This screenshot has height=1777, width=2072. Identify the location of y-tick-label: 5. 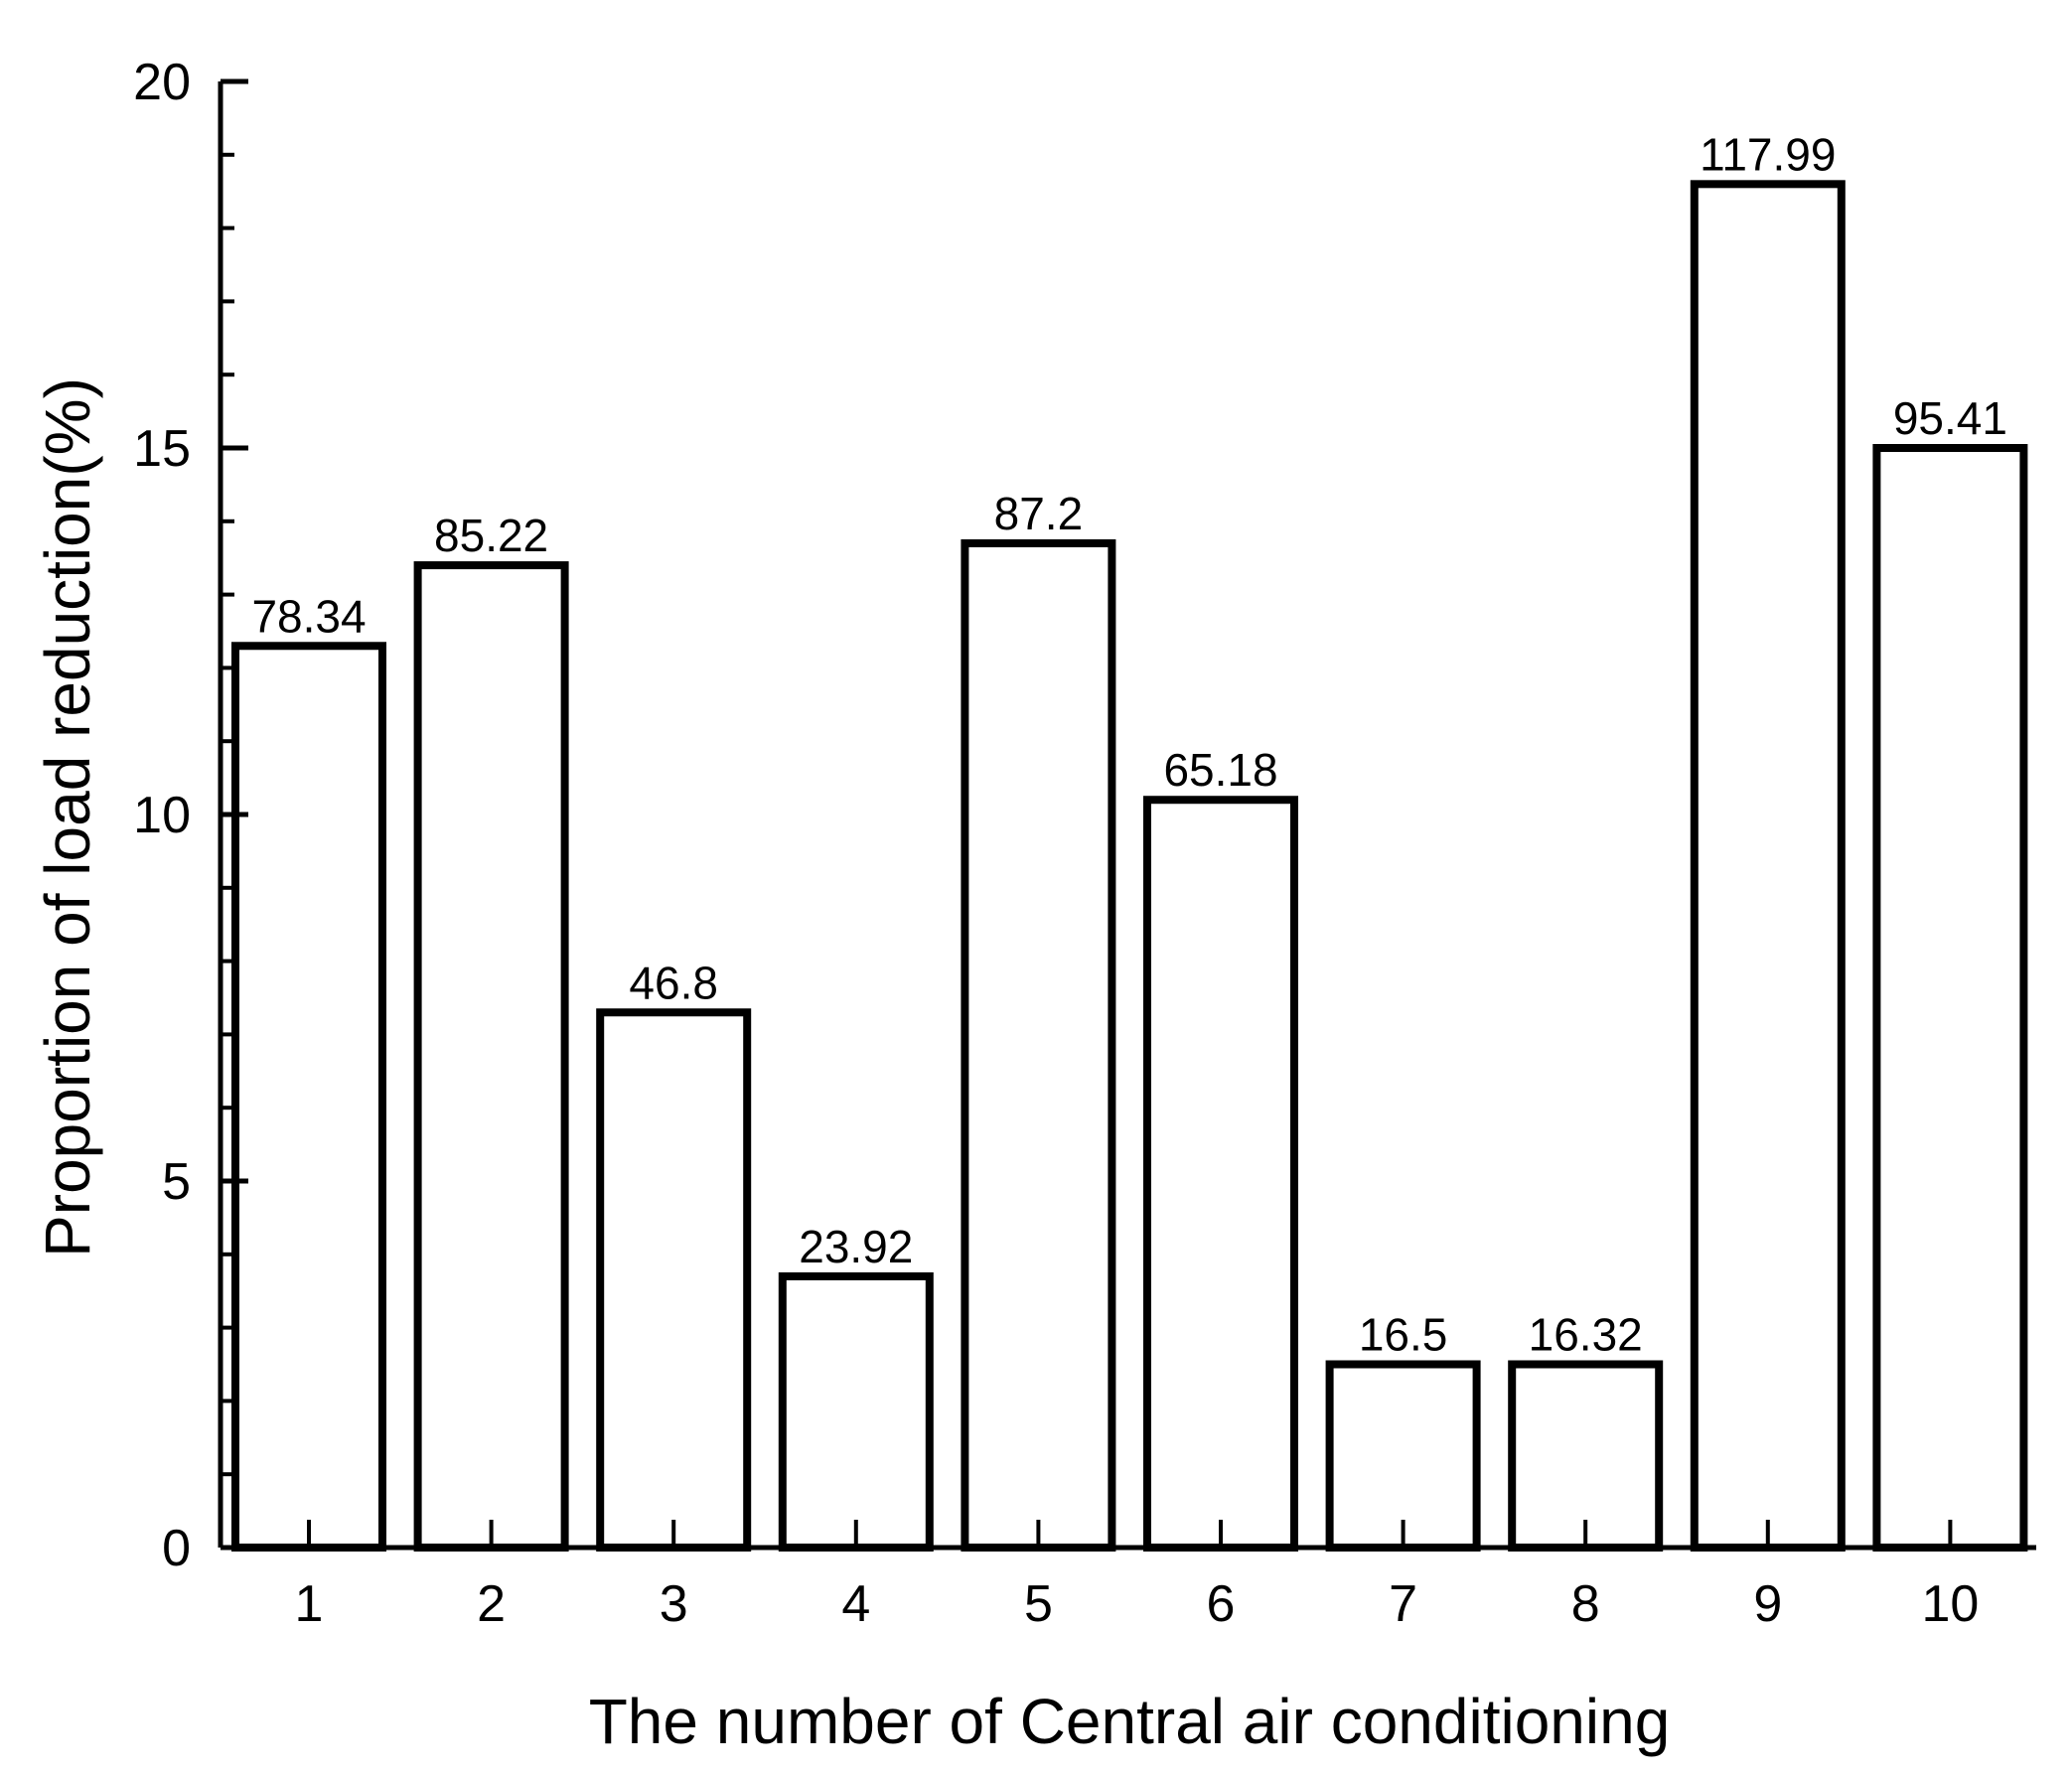
(176, 1182).